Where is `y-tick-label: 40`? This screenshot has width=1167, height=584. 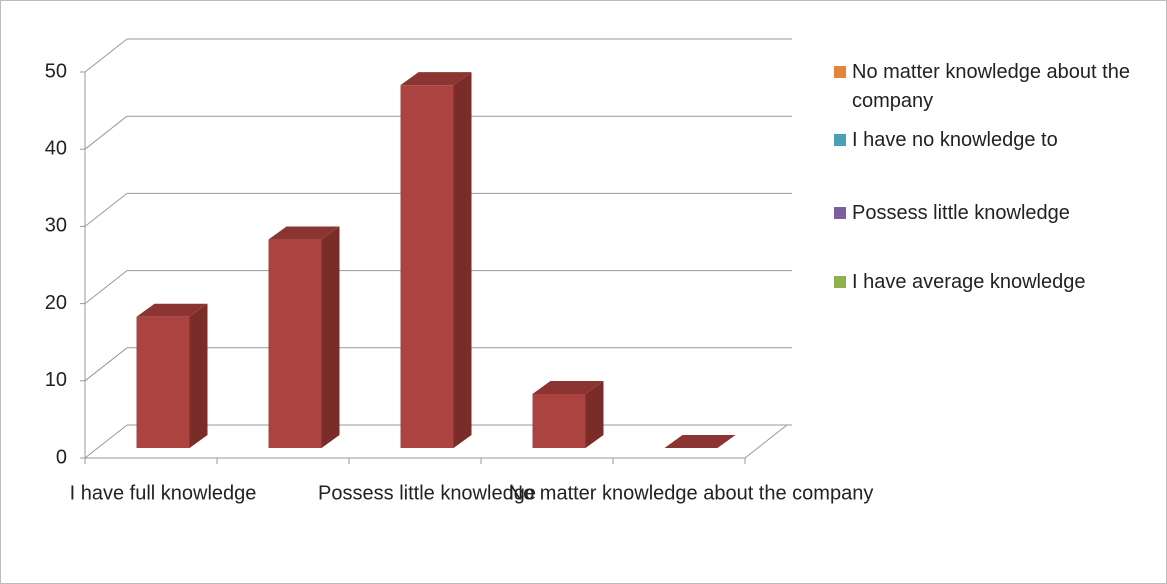
y-tick-label: 40 is located at coordinates (56, 148).